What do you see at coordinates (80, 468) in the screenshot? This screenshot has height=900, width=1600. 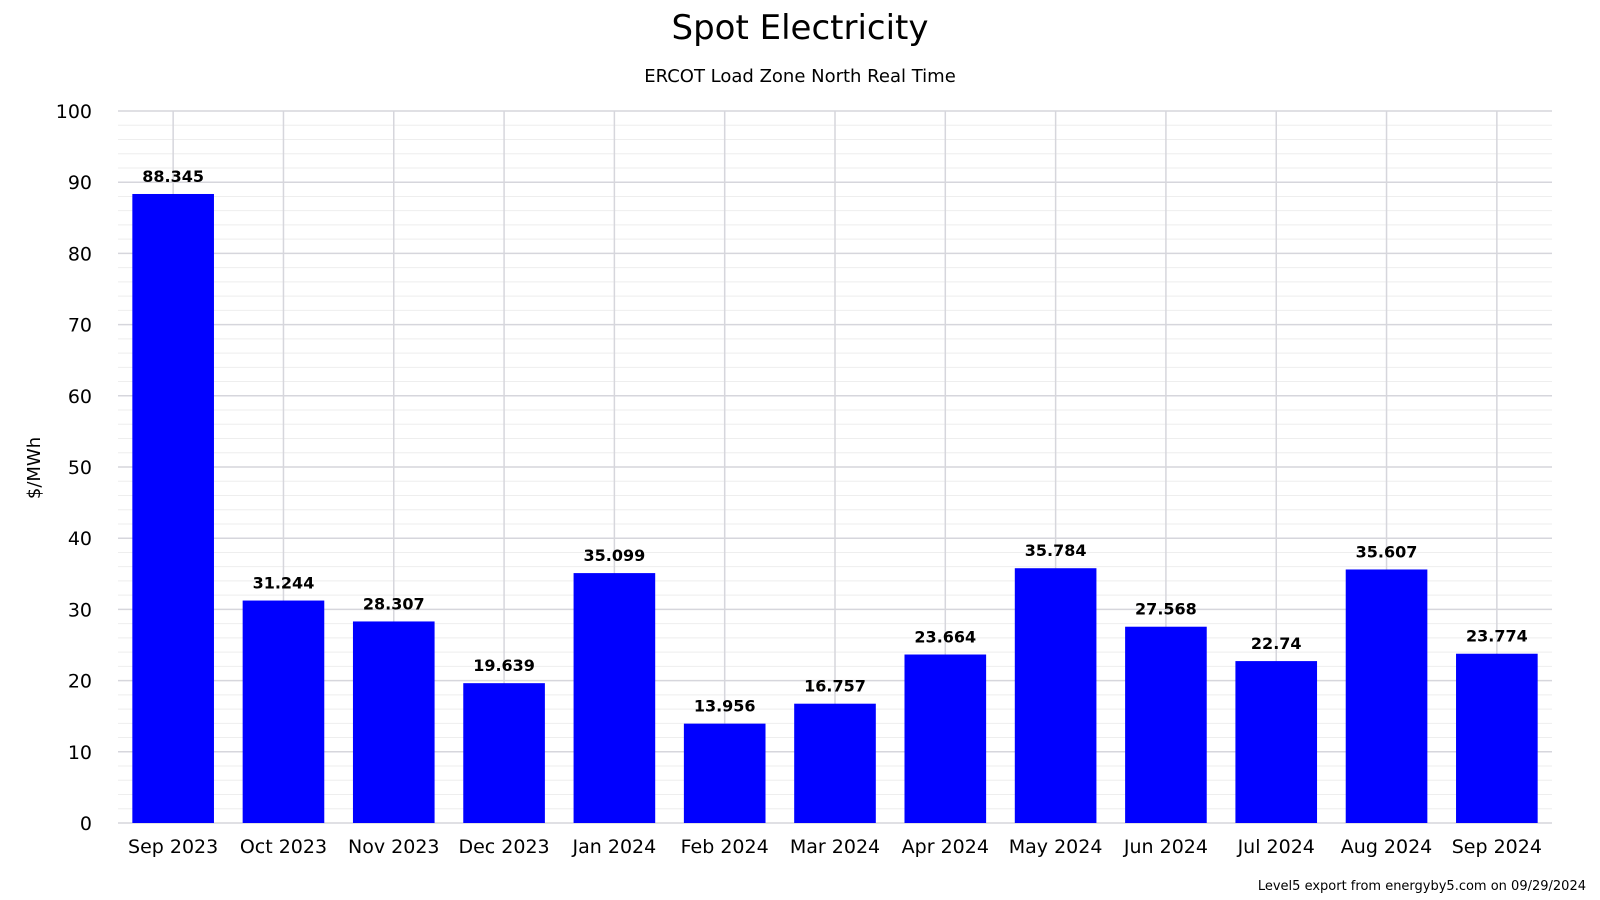 I see `y-tick-label: 50` at bounding box center [80, 468].